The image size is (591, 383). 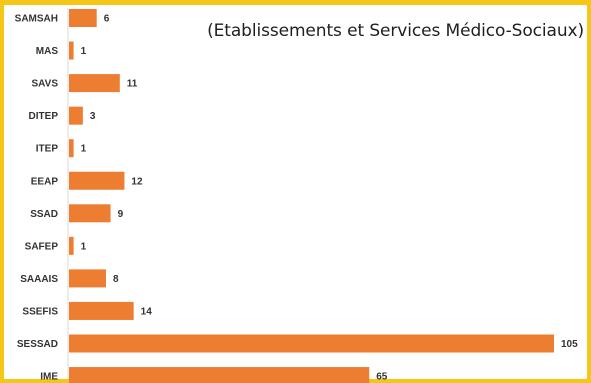 I want to click on bar-saaais, so click(x=87, y=278).